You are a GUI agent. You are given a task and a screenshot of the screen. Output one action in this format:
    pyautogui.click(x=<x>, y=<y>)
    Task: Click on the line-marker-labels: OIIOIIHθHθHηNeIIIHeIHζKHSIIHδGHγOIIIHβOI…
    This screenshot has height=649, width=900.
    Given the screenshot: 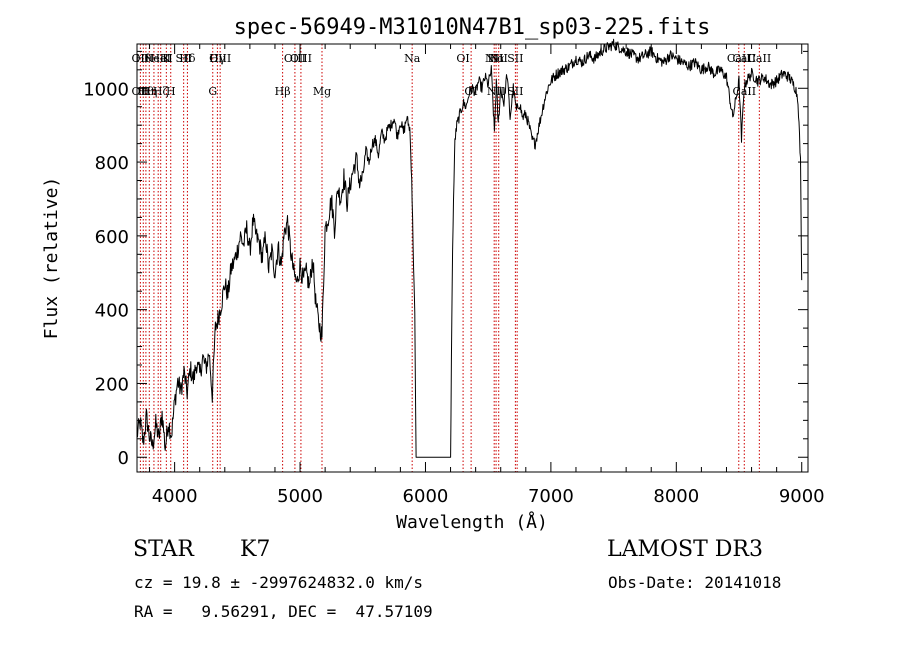 What is the action you would take?
    pyautogui.click(x=452, y=75)
    